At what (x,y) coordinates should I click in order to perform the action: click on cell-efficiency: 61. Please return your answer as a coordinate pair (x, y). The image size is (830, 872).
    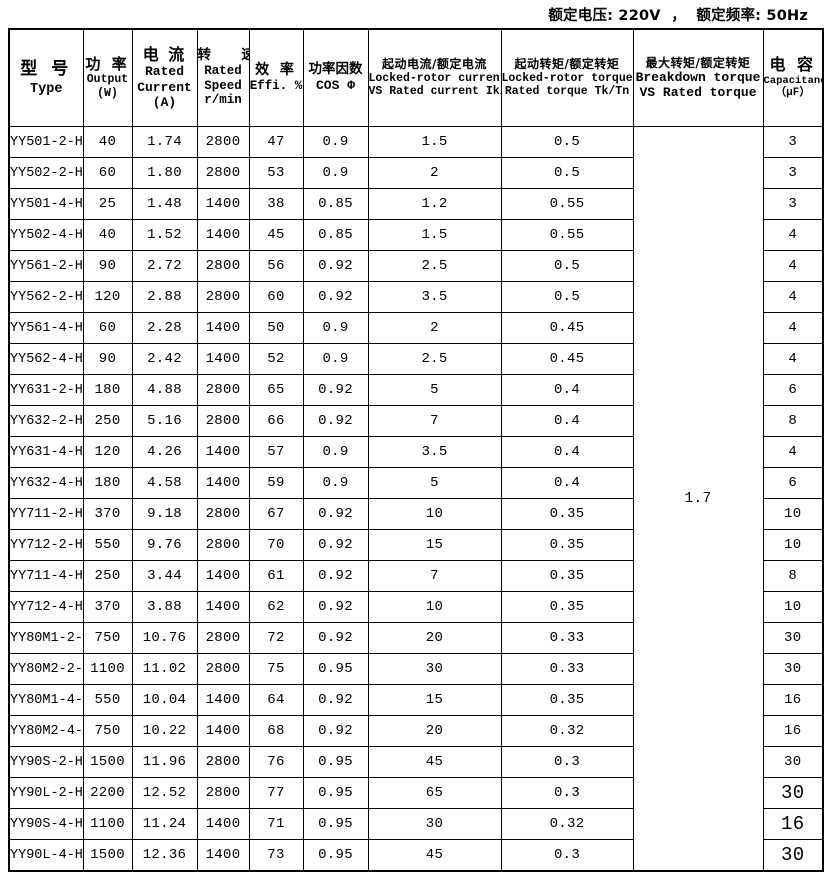
    Looking at the image, I should click on (276, 576).